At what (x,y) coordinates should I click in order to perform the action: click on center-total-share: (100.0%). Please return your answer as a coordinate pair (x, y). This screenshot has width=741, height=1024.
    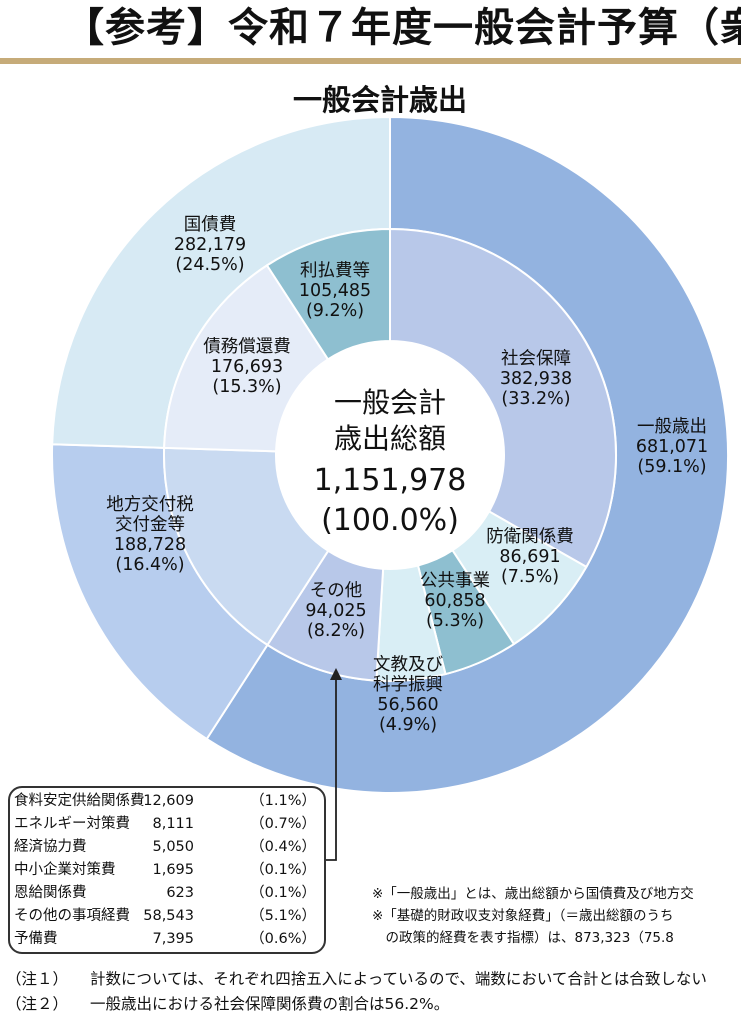
    Looking at the image, I should click on (390, 520).